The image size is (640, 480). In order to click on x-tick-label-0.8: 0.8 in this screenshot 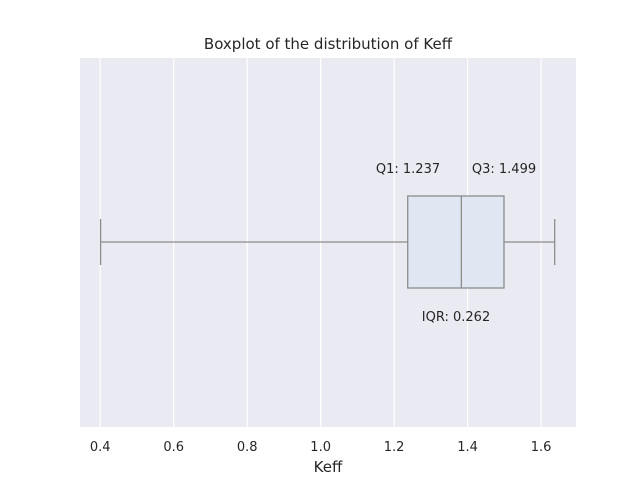, I will do `click(247, 447)`.